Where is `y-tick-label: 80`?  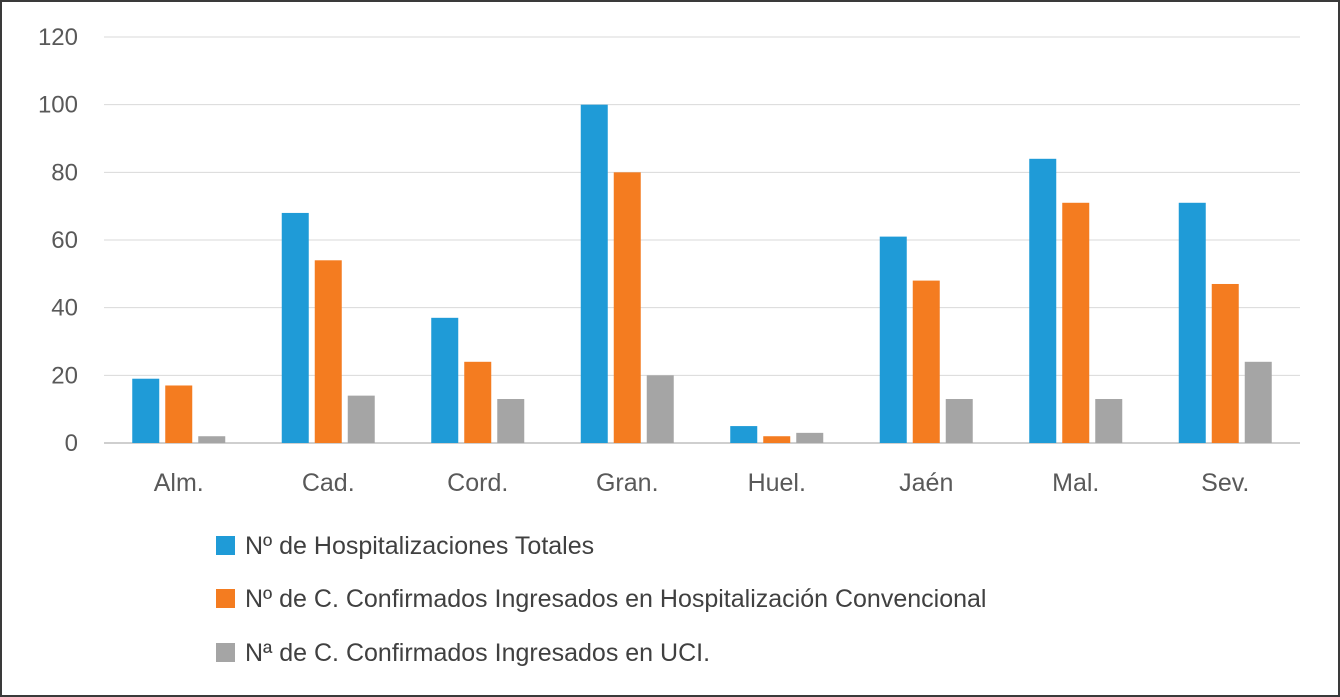 y-tick-label: 80 is located at coordinates (64, 172).